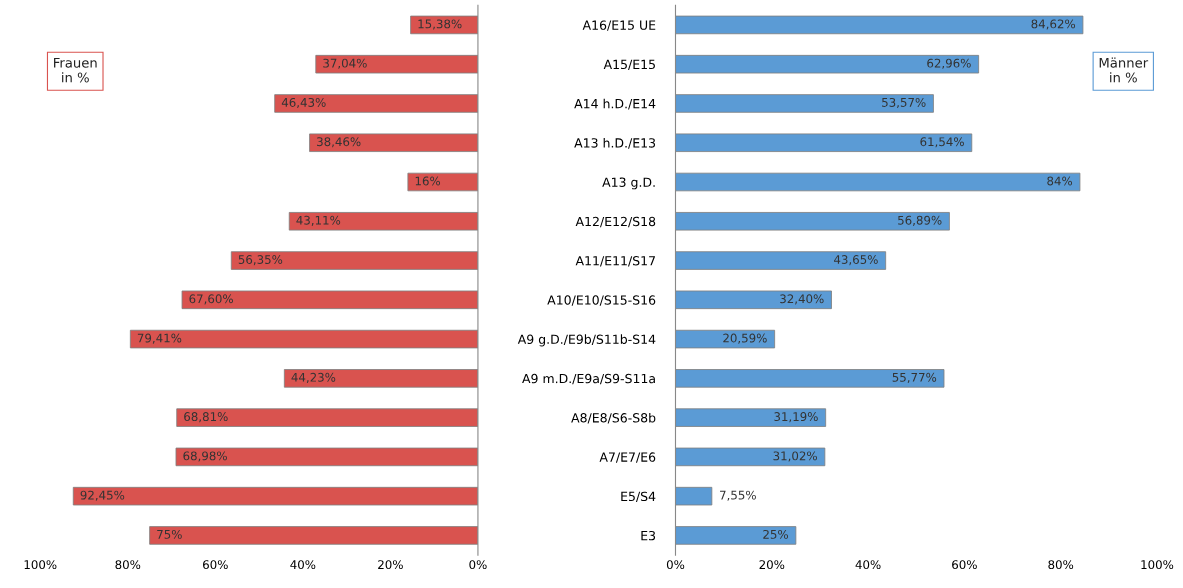  What do you see at coordinates (856, 260) in the screenshot?
I see `data-label: 43,65%` at bounding box center [856, 260].